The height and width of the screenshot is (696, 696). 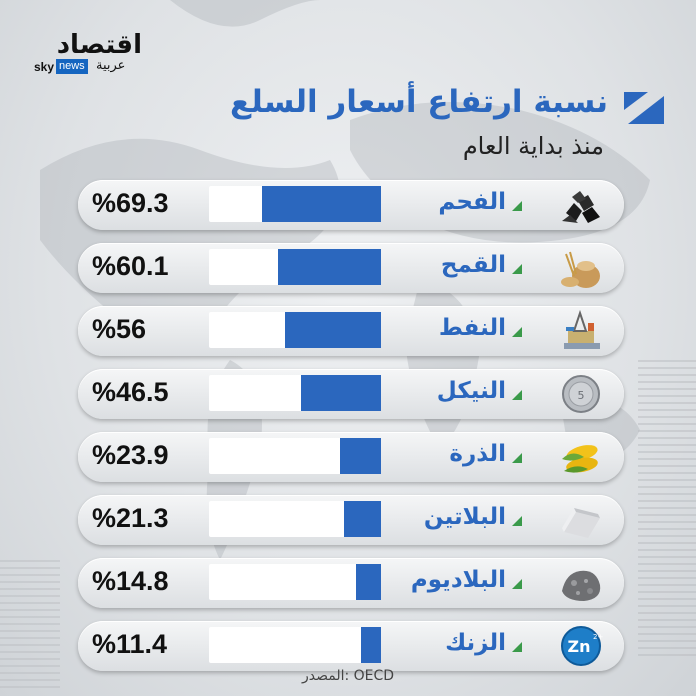 What do you see at coordinates (581, 583) in the screenshot?
I see `palladium-ore-icon` at bounding box center [581, 583].